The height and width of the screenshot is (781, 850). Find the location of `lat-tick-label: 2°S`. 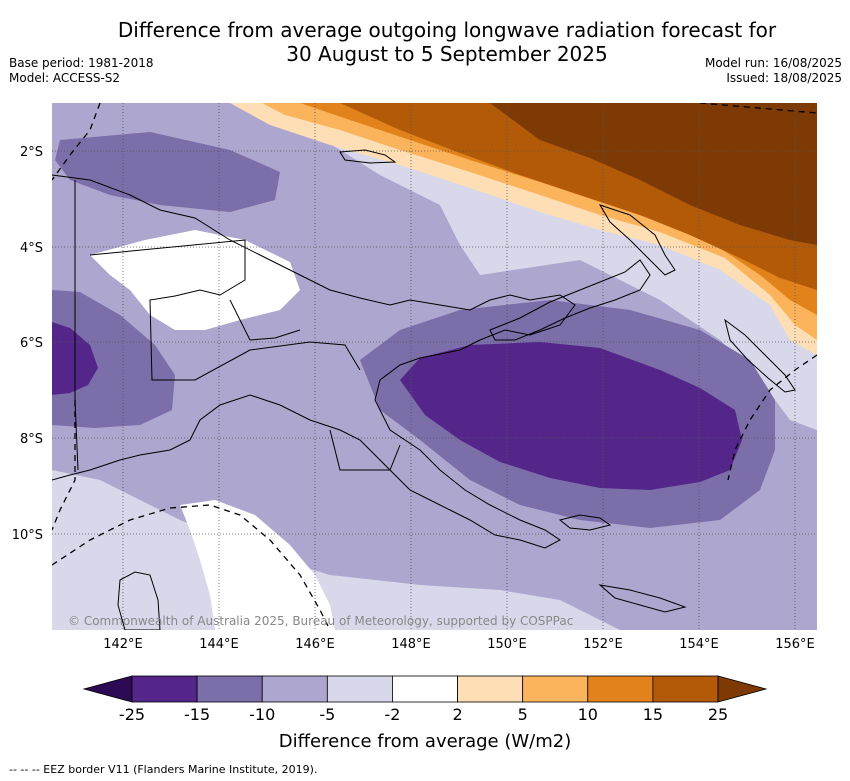

lat-tick-label: 2°S is located at coordinates (31, 152).